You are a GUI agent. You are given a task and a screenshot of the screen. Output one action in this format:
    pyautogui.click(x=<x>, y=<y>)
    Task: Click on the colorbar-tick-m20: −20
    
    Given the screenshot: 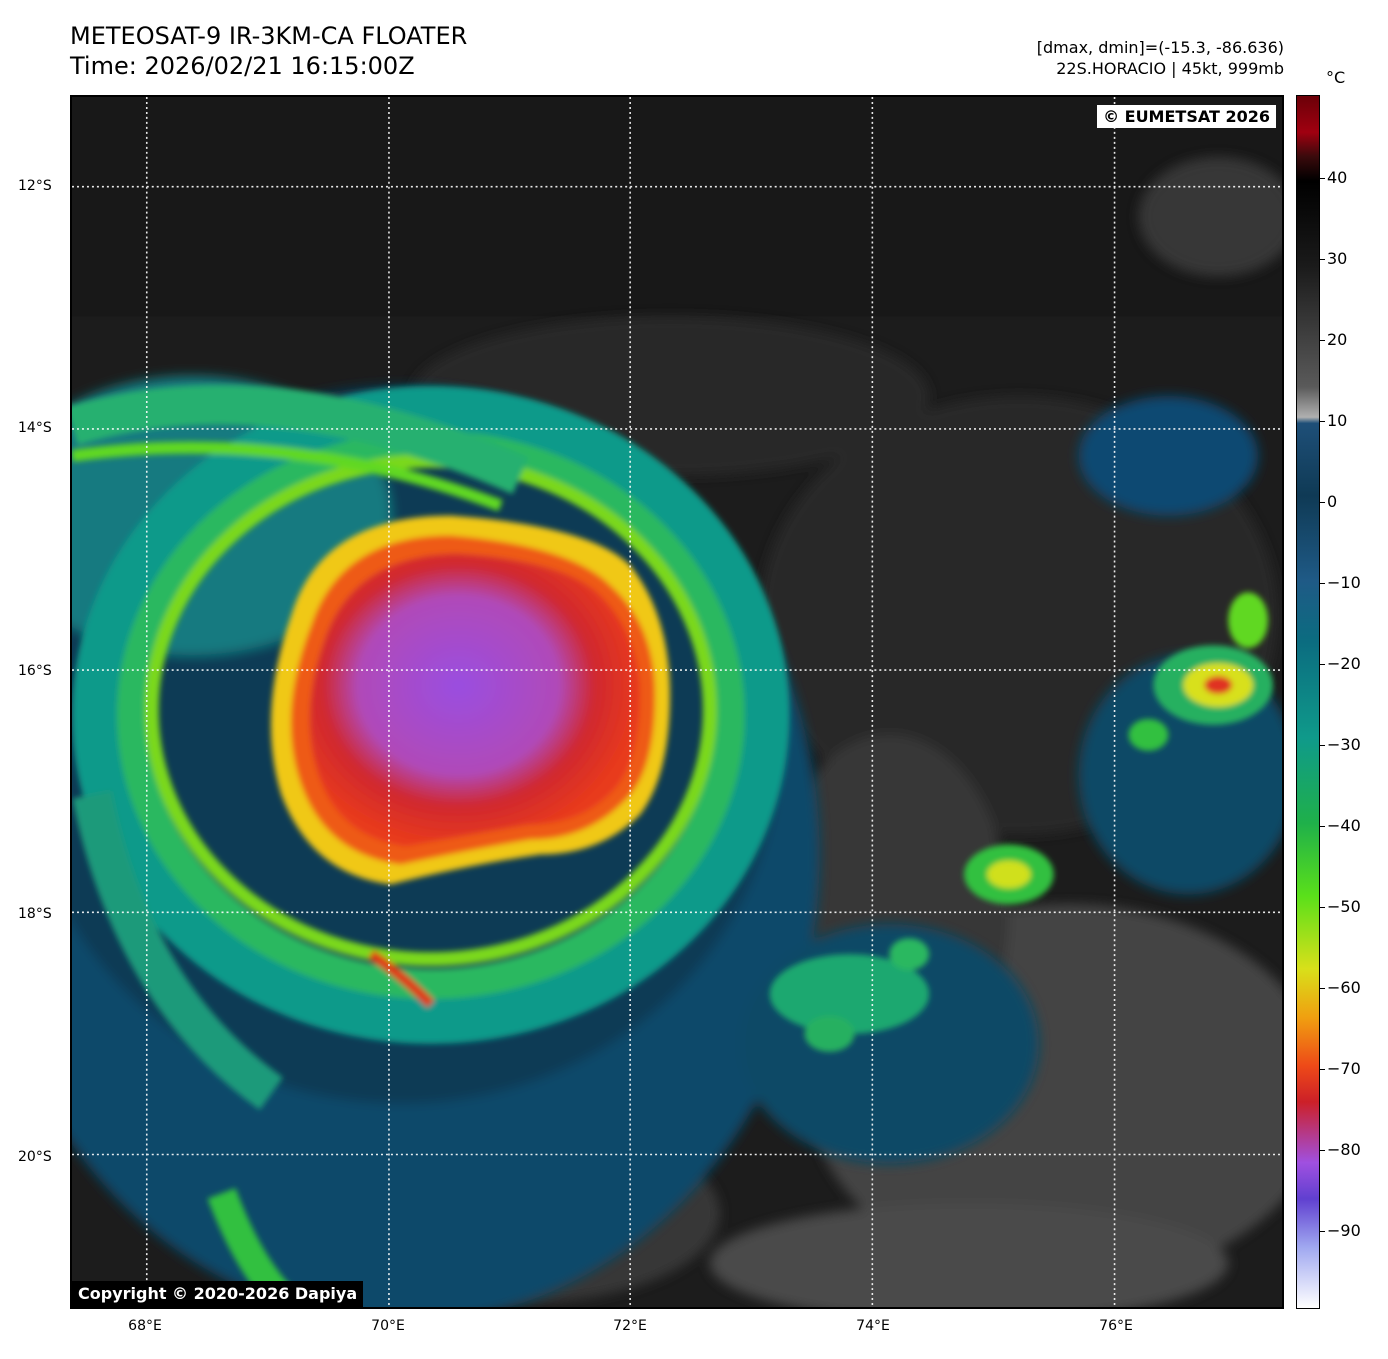 What is the action you would take?
    pyautogui.click(x=1344, y=663)
    